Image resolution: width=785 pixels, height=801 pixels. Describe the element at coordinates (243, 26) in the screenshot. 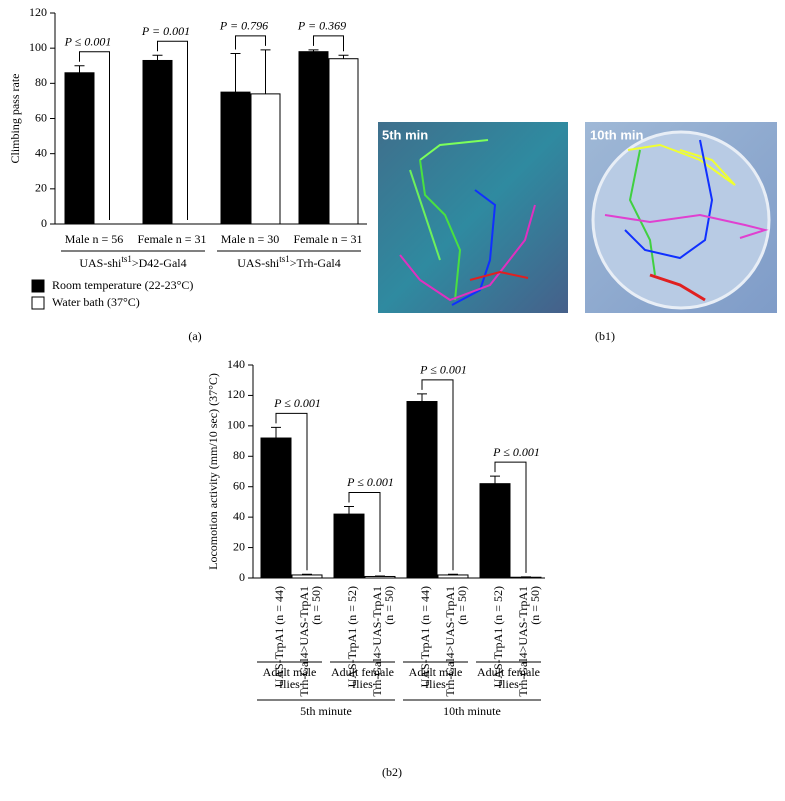

I see `p-value: P = 0.796` at that location.